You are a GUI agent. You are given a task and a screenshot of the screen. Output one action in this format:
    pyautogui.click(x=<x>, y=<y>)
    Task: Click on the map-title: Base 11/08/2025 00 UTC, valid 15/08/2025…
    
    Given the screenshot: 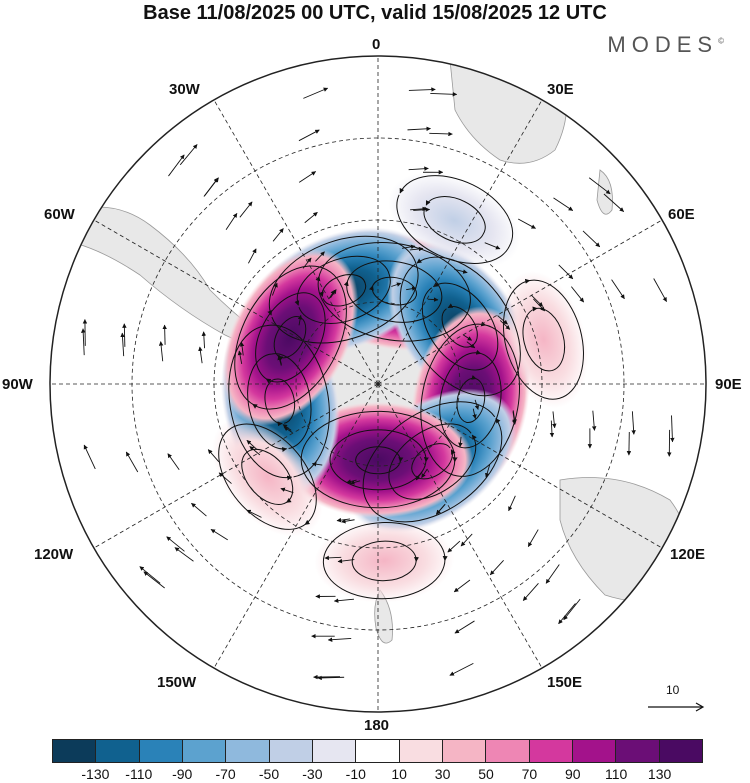 What is the action you would take?
    pyautogui.click(x=375, y=13)
    